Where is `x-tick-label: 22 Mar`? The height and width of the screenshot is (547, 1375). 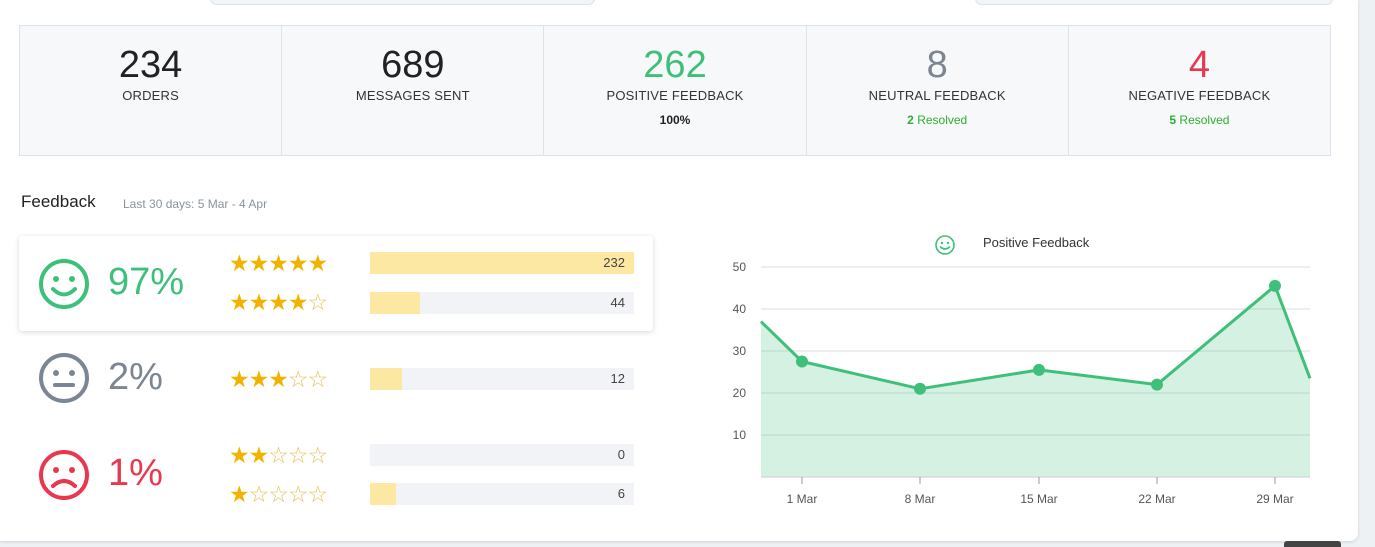 x-tick-label: 22 Mar is located at coordinates (1156, 499).